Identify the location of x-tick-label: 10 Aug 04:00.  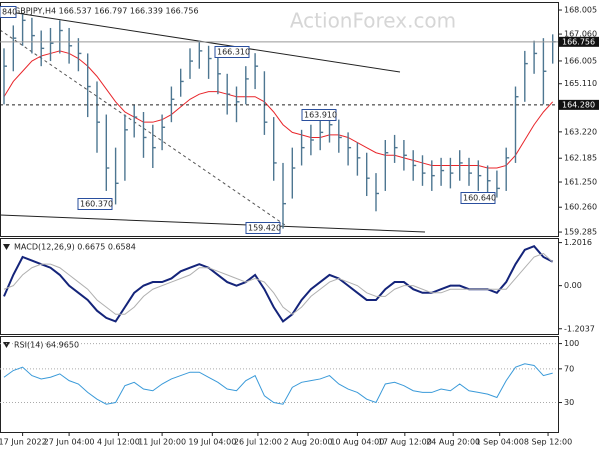
(357, 442).